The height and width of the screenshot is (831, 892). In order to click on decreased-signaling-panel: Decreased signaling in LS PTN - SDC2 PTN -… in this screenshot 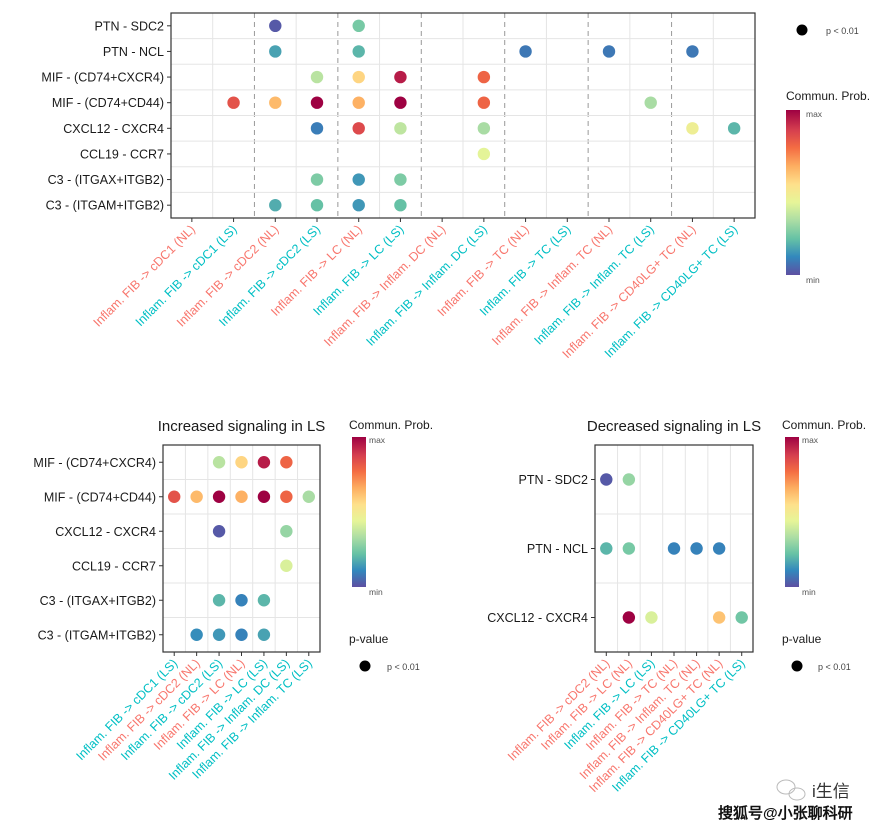, I will do `click(624, 606)`.